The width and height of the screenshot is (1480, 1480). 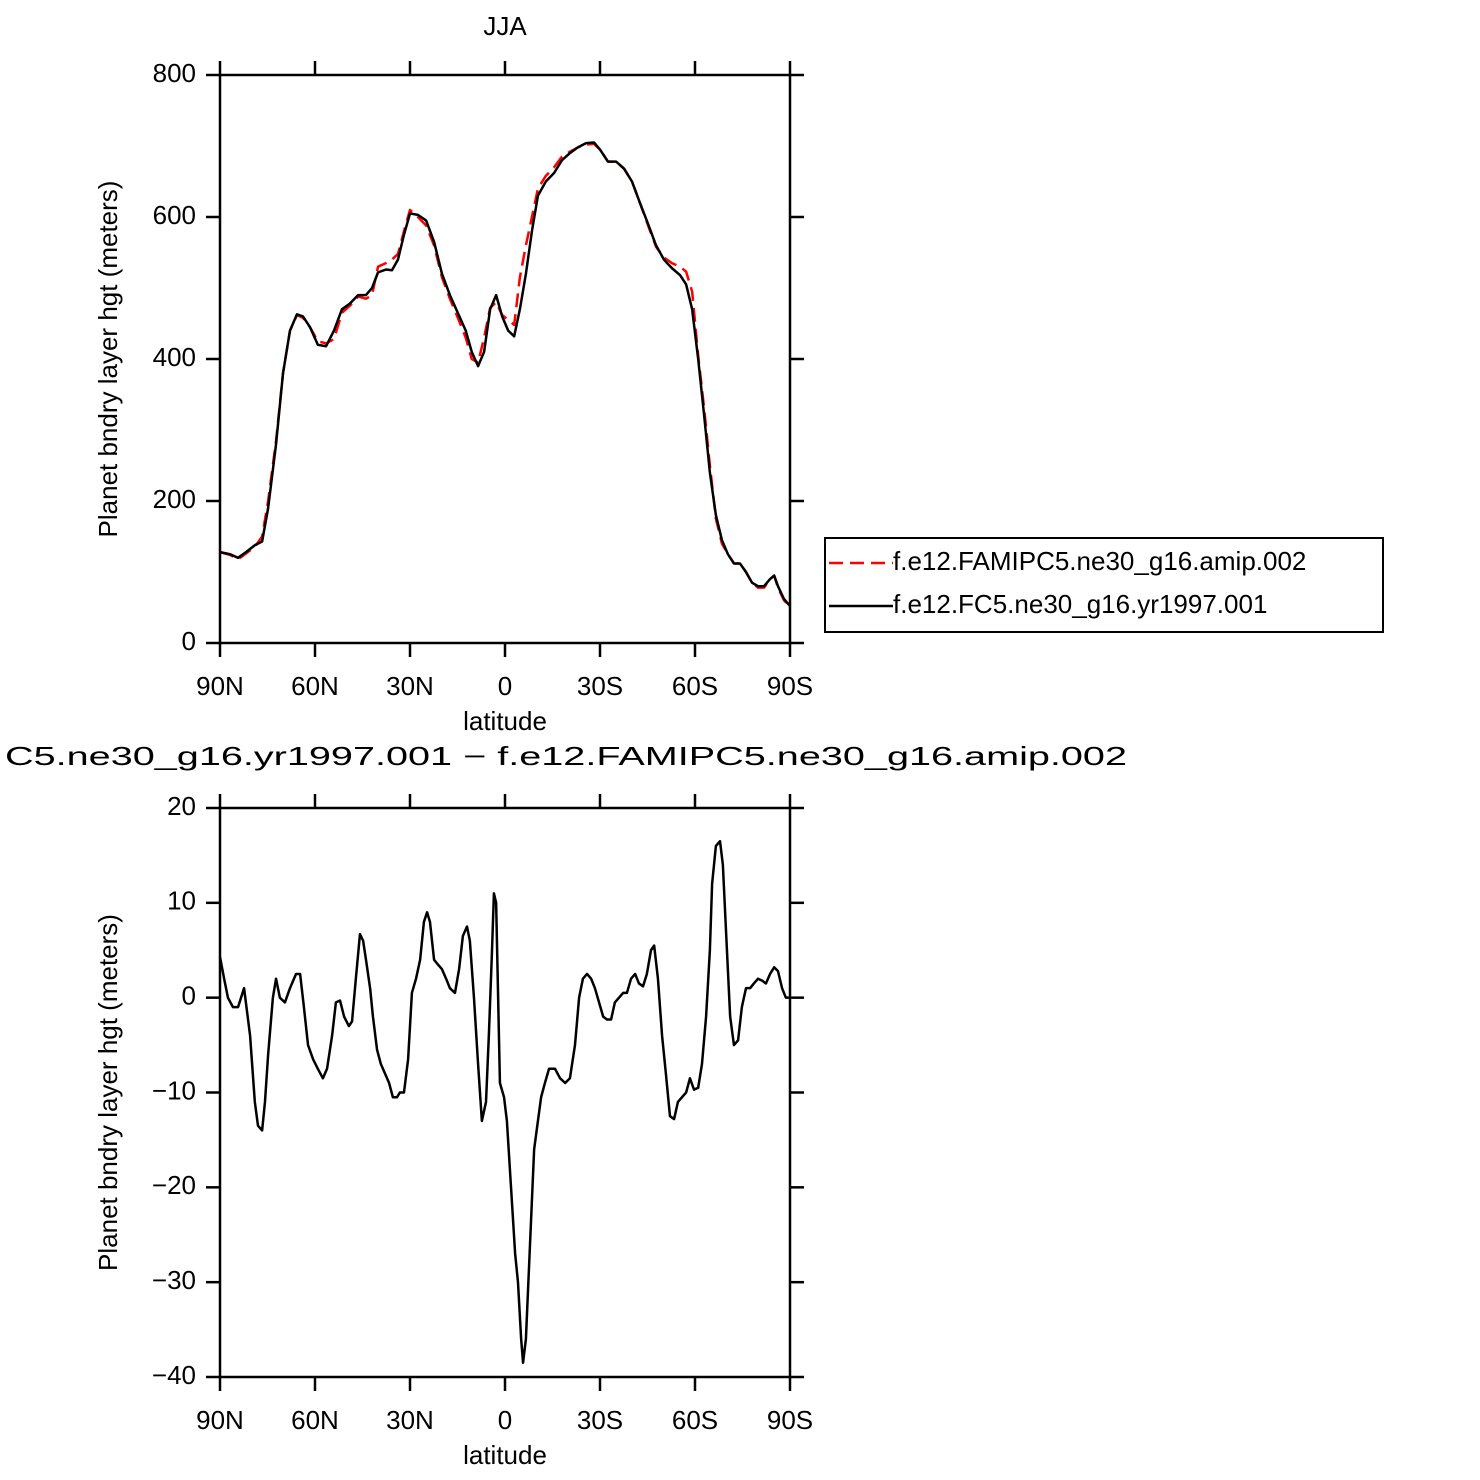 I want to click on y-tick-label: −10, so click(x=174, y=1090).